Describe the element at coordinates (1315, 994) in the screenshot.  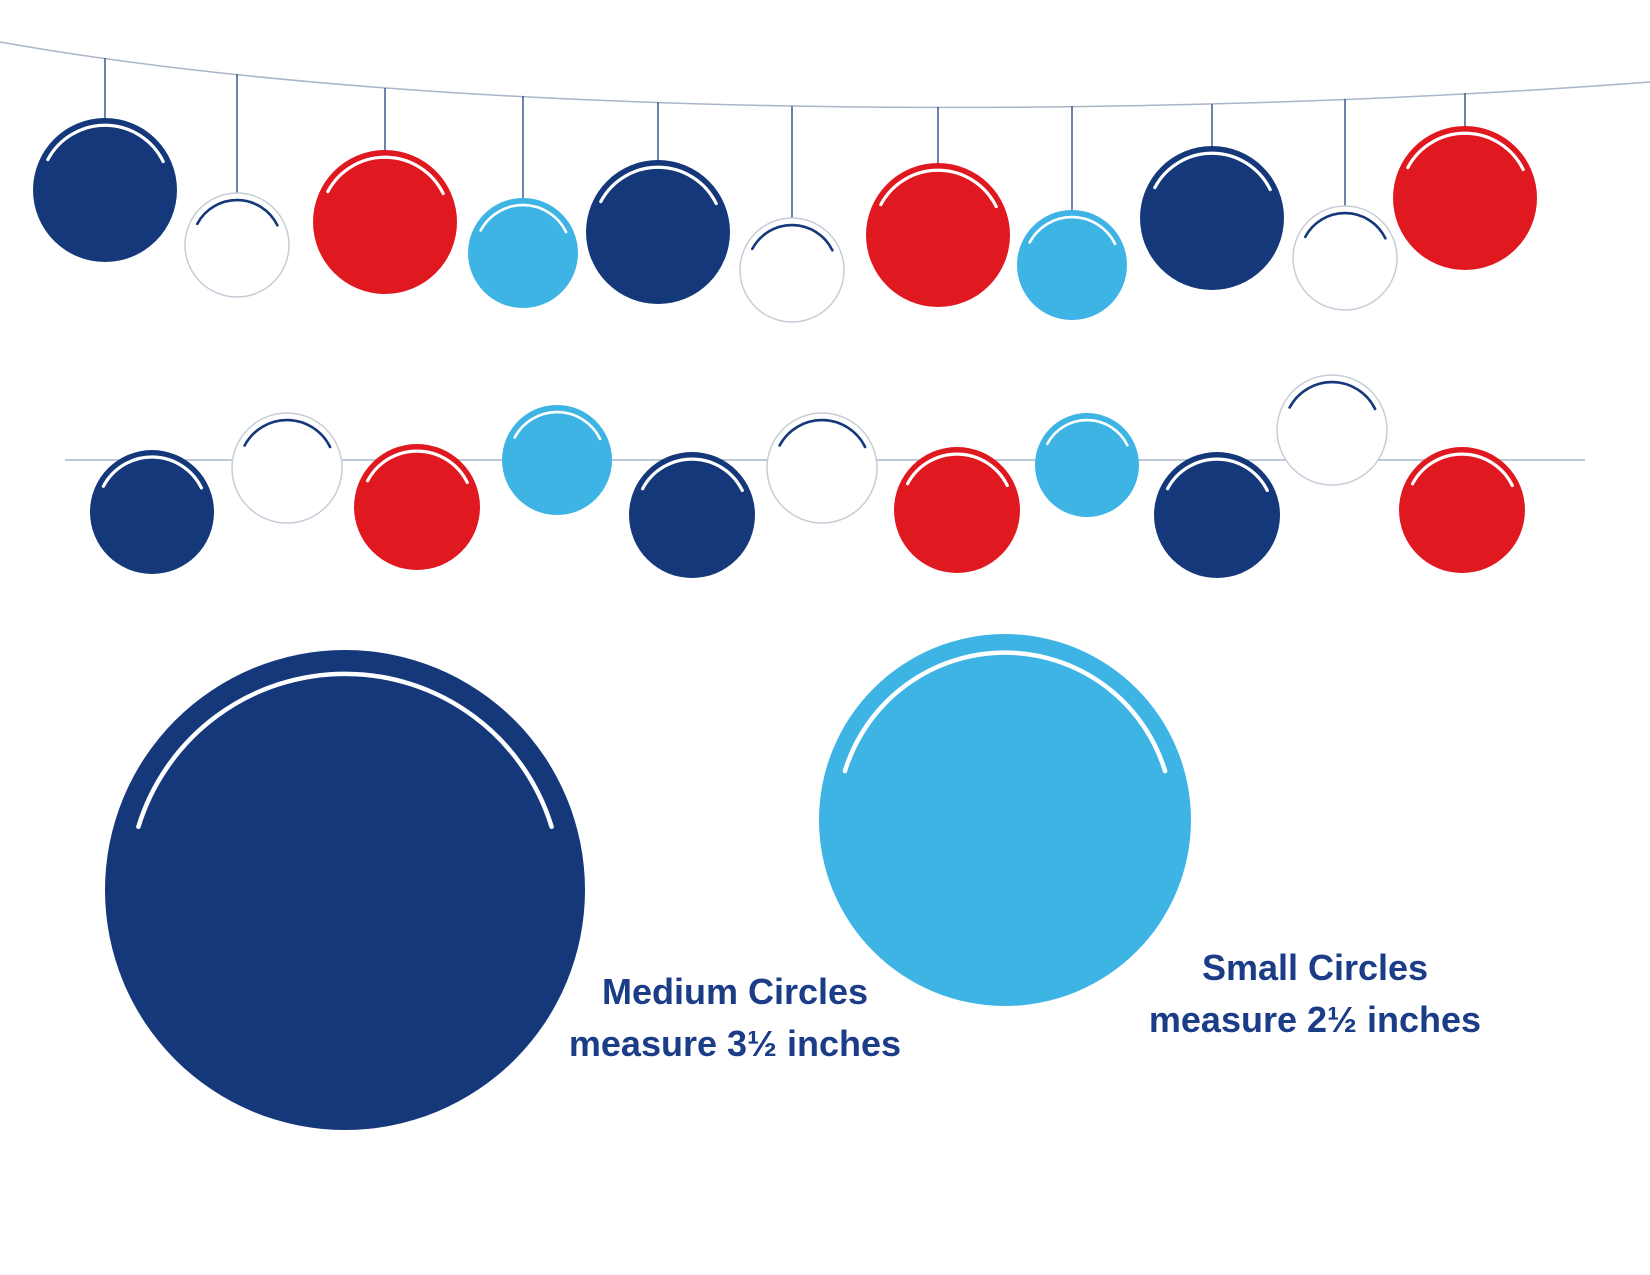
I see `small-circles-label: Small Circles measure 2½ inches` at that location.